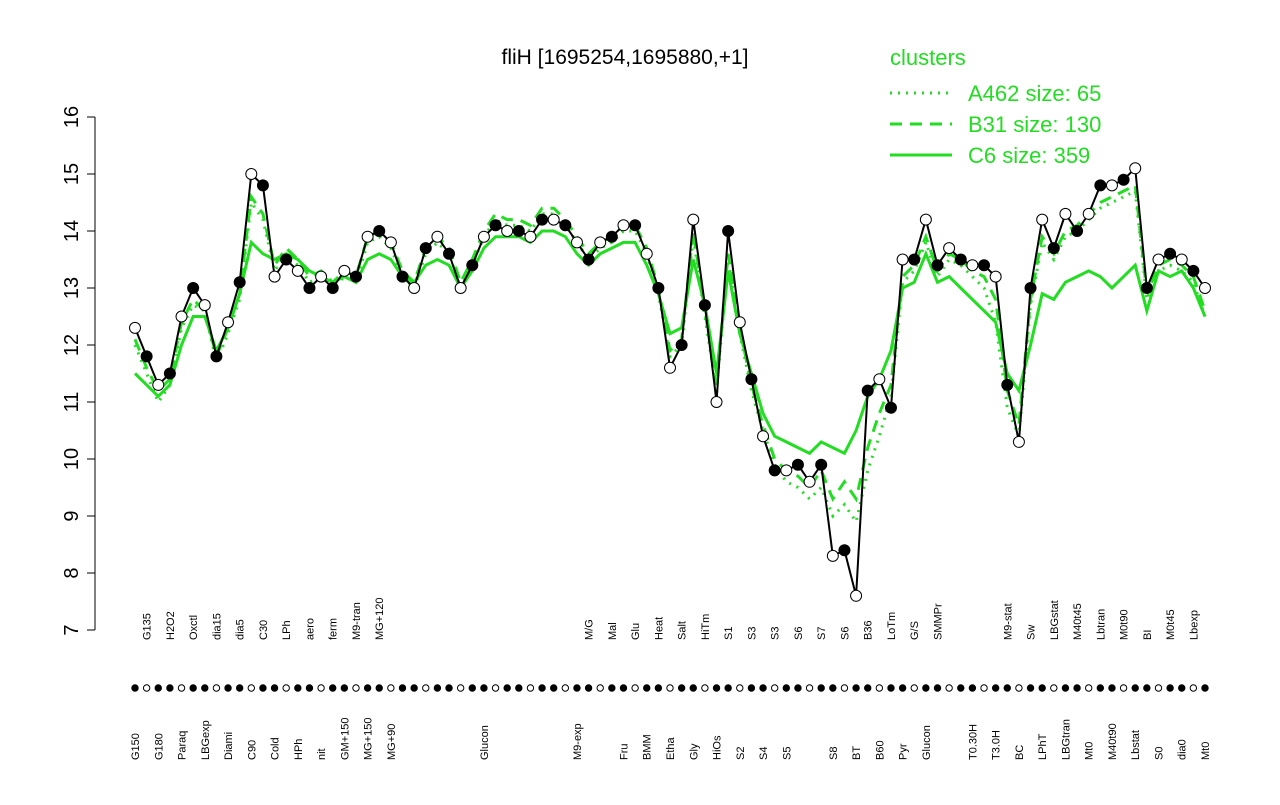  What do you see at coordinates (718, 747) in the screenshot?
I see `x-tick-label: HiOs` at bounding box center [718, 747].